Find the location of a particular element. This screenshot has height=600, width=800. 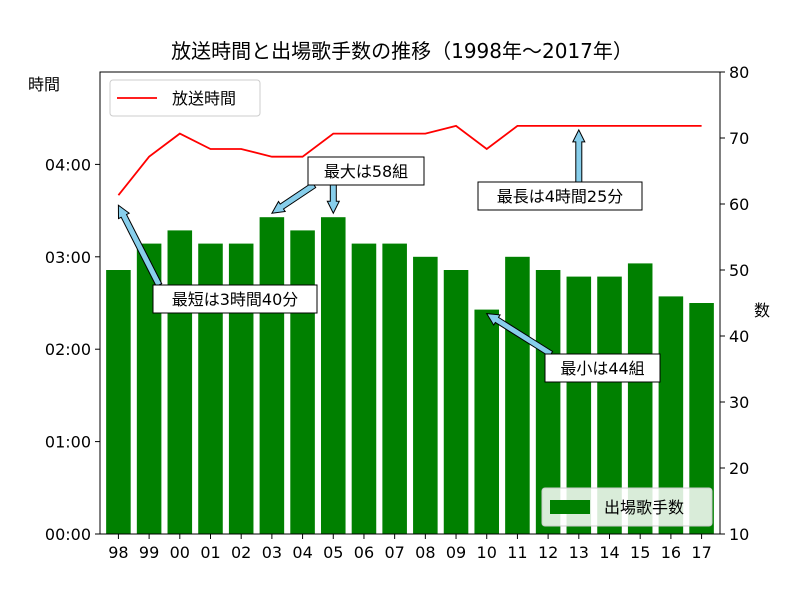

x-tick-label: 15 is located at coordinates (640, 552).